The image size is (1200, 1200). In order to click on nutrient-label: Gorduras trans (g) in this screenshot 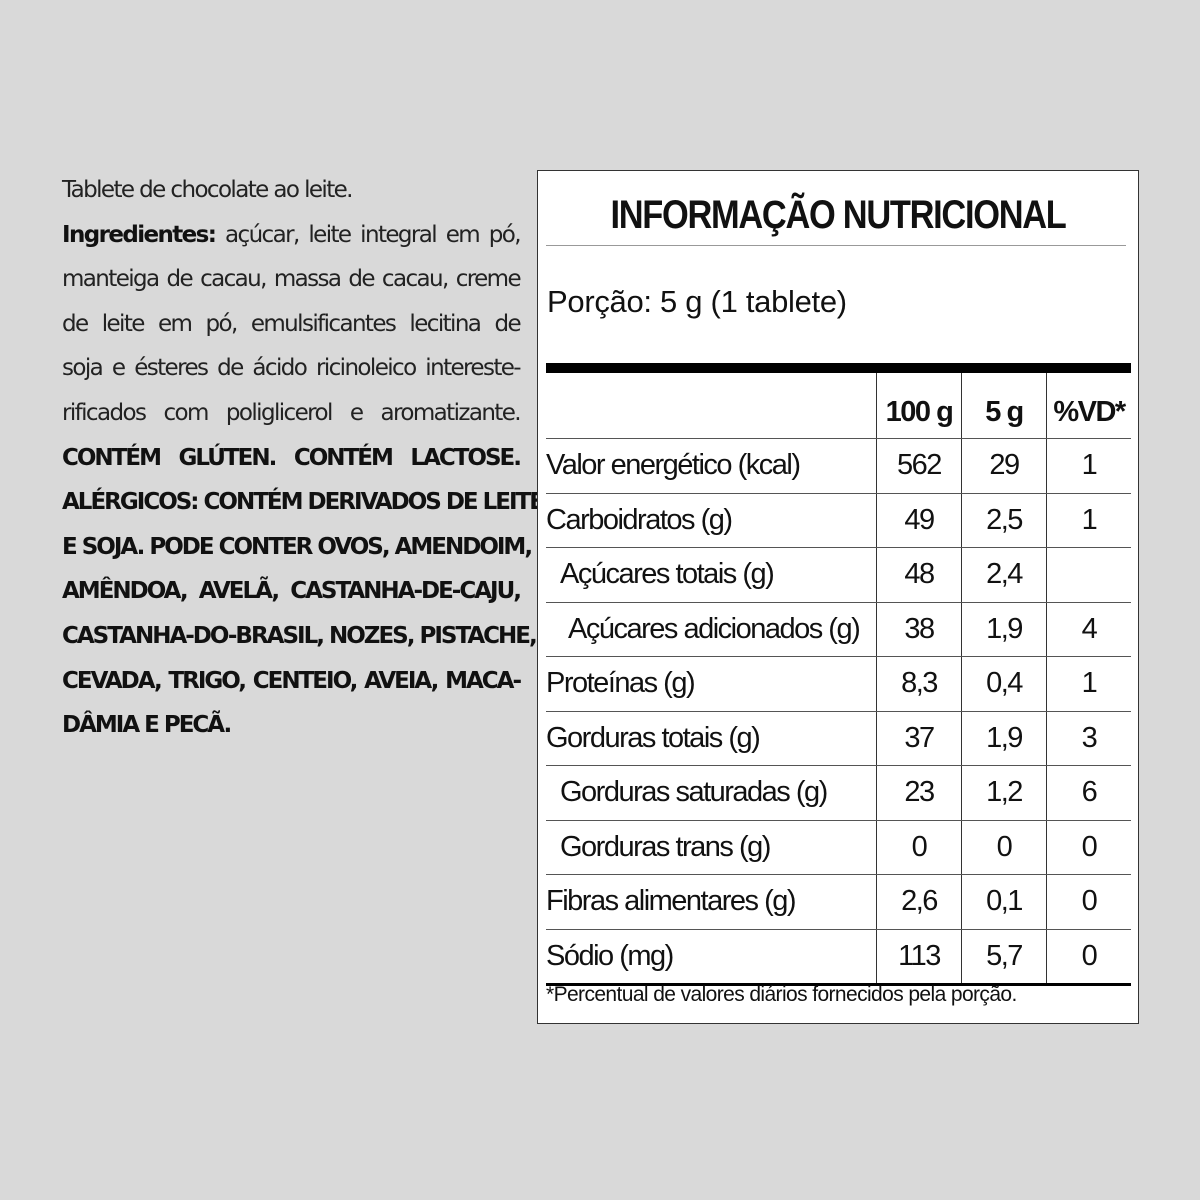, I will do `click(665, 846)`.